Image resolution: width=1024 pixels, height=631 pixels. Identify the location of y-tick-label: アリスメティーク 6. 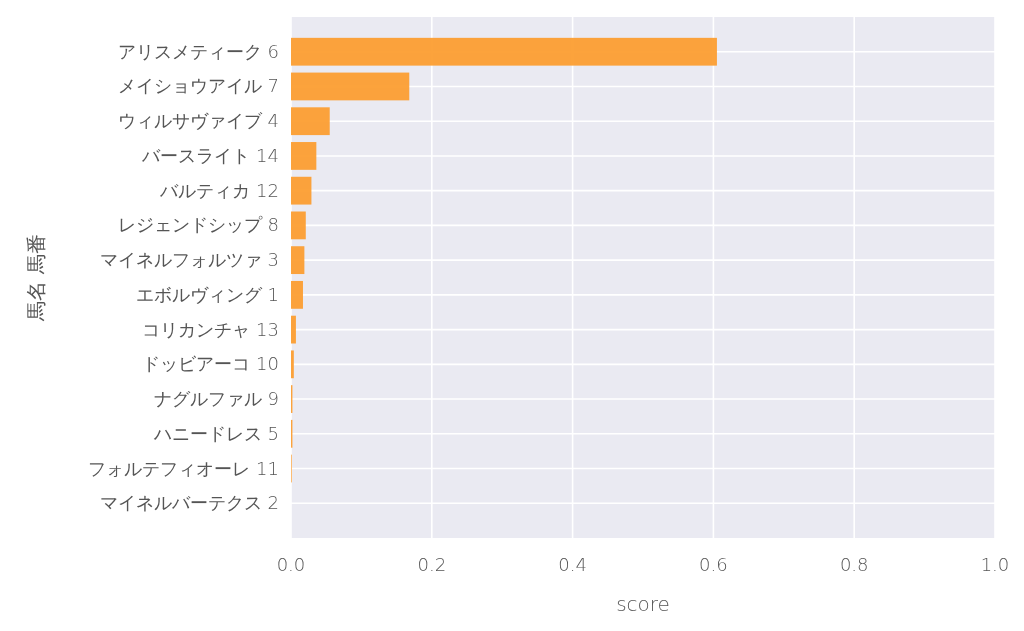
(198, 51).